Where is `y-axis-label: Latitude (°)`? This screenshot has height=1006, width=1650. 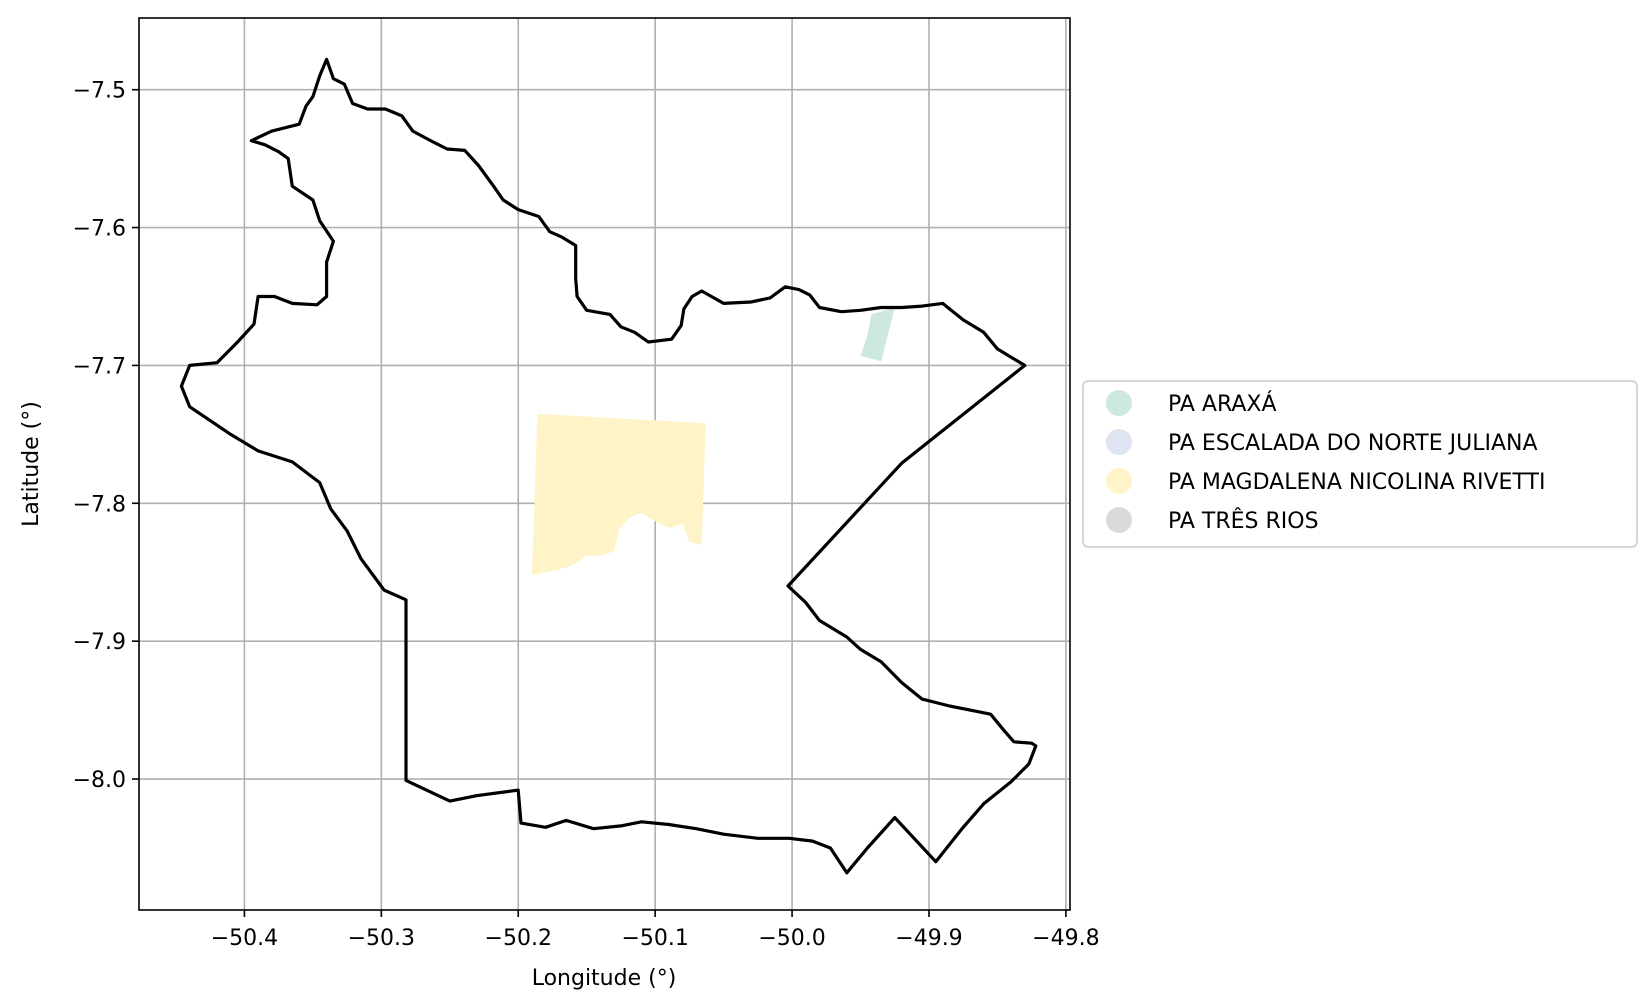
y-axis-label: Latitude (°) is located at coordinates (31, 464).